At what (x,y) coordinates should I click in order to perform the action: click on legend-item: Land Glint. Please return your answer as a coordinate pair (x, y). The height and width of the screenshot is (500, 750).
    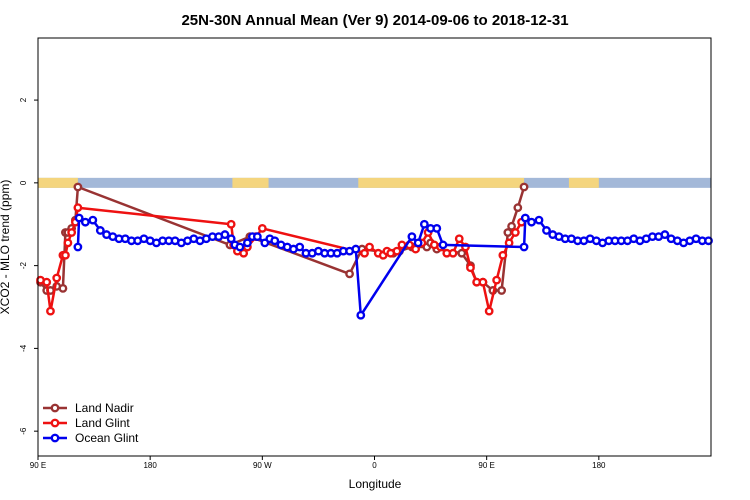
    Looking at the image, I should click on (86, 423).